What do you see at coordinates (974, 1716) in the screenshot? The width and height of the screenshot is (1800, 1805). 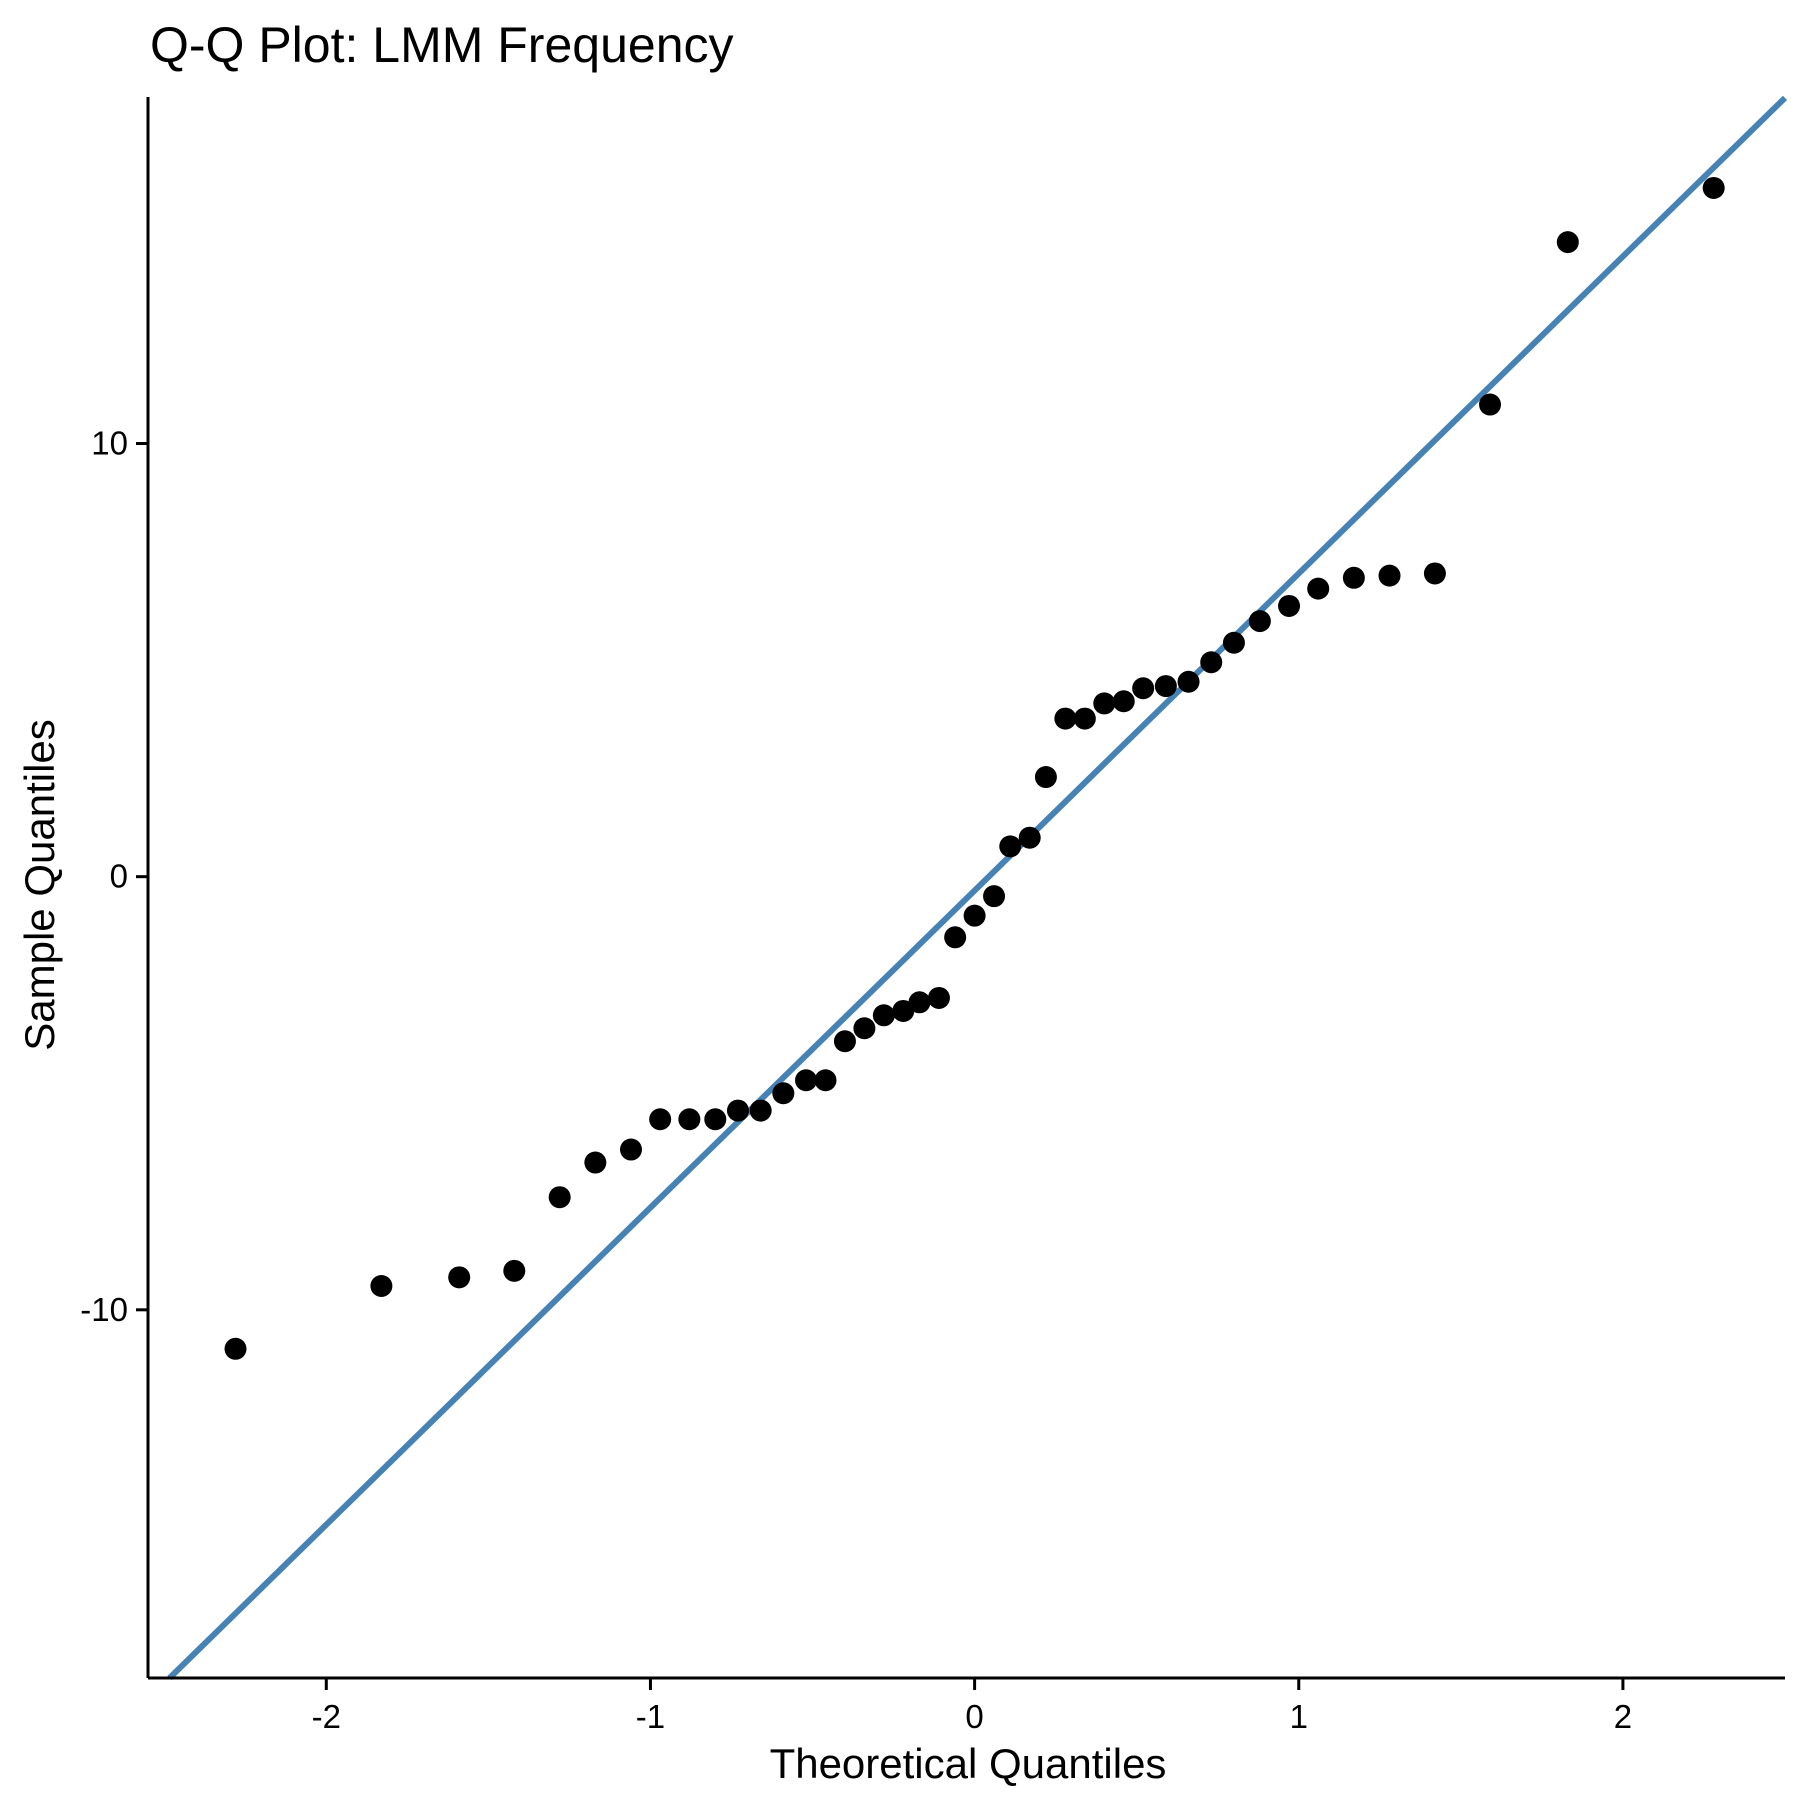 I see `x-tick-label: 0` at bounding box center [974, 1716].